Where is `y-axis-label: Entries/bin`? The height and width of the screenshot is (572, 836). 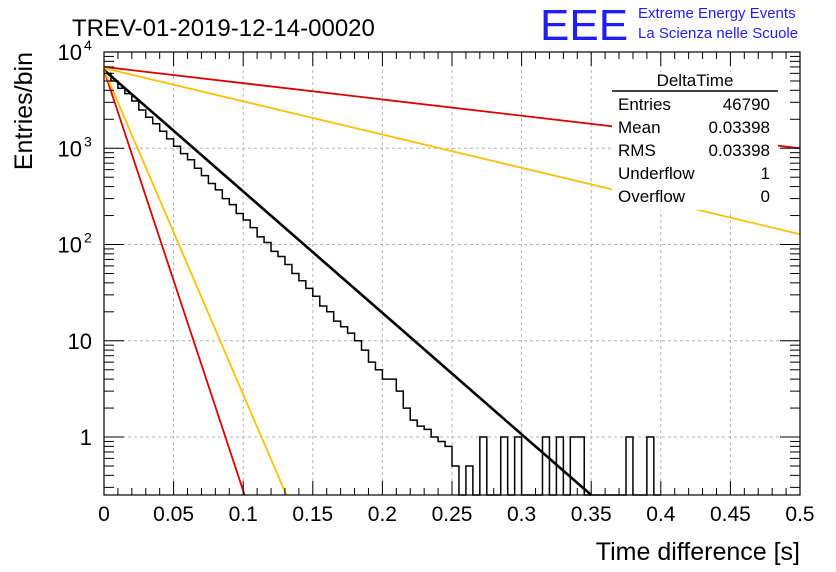
y-axis-label: Entries/bin is located at coordinates (24, 111).